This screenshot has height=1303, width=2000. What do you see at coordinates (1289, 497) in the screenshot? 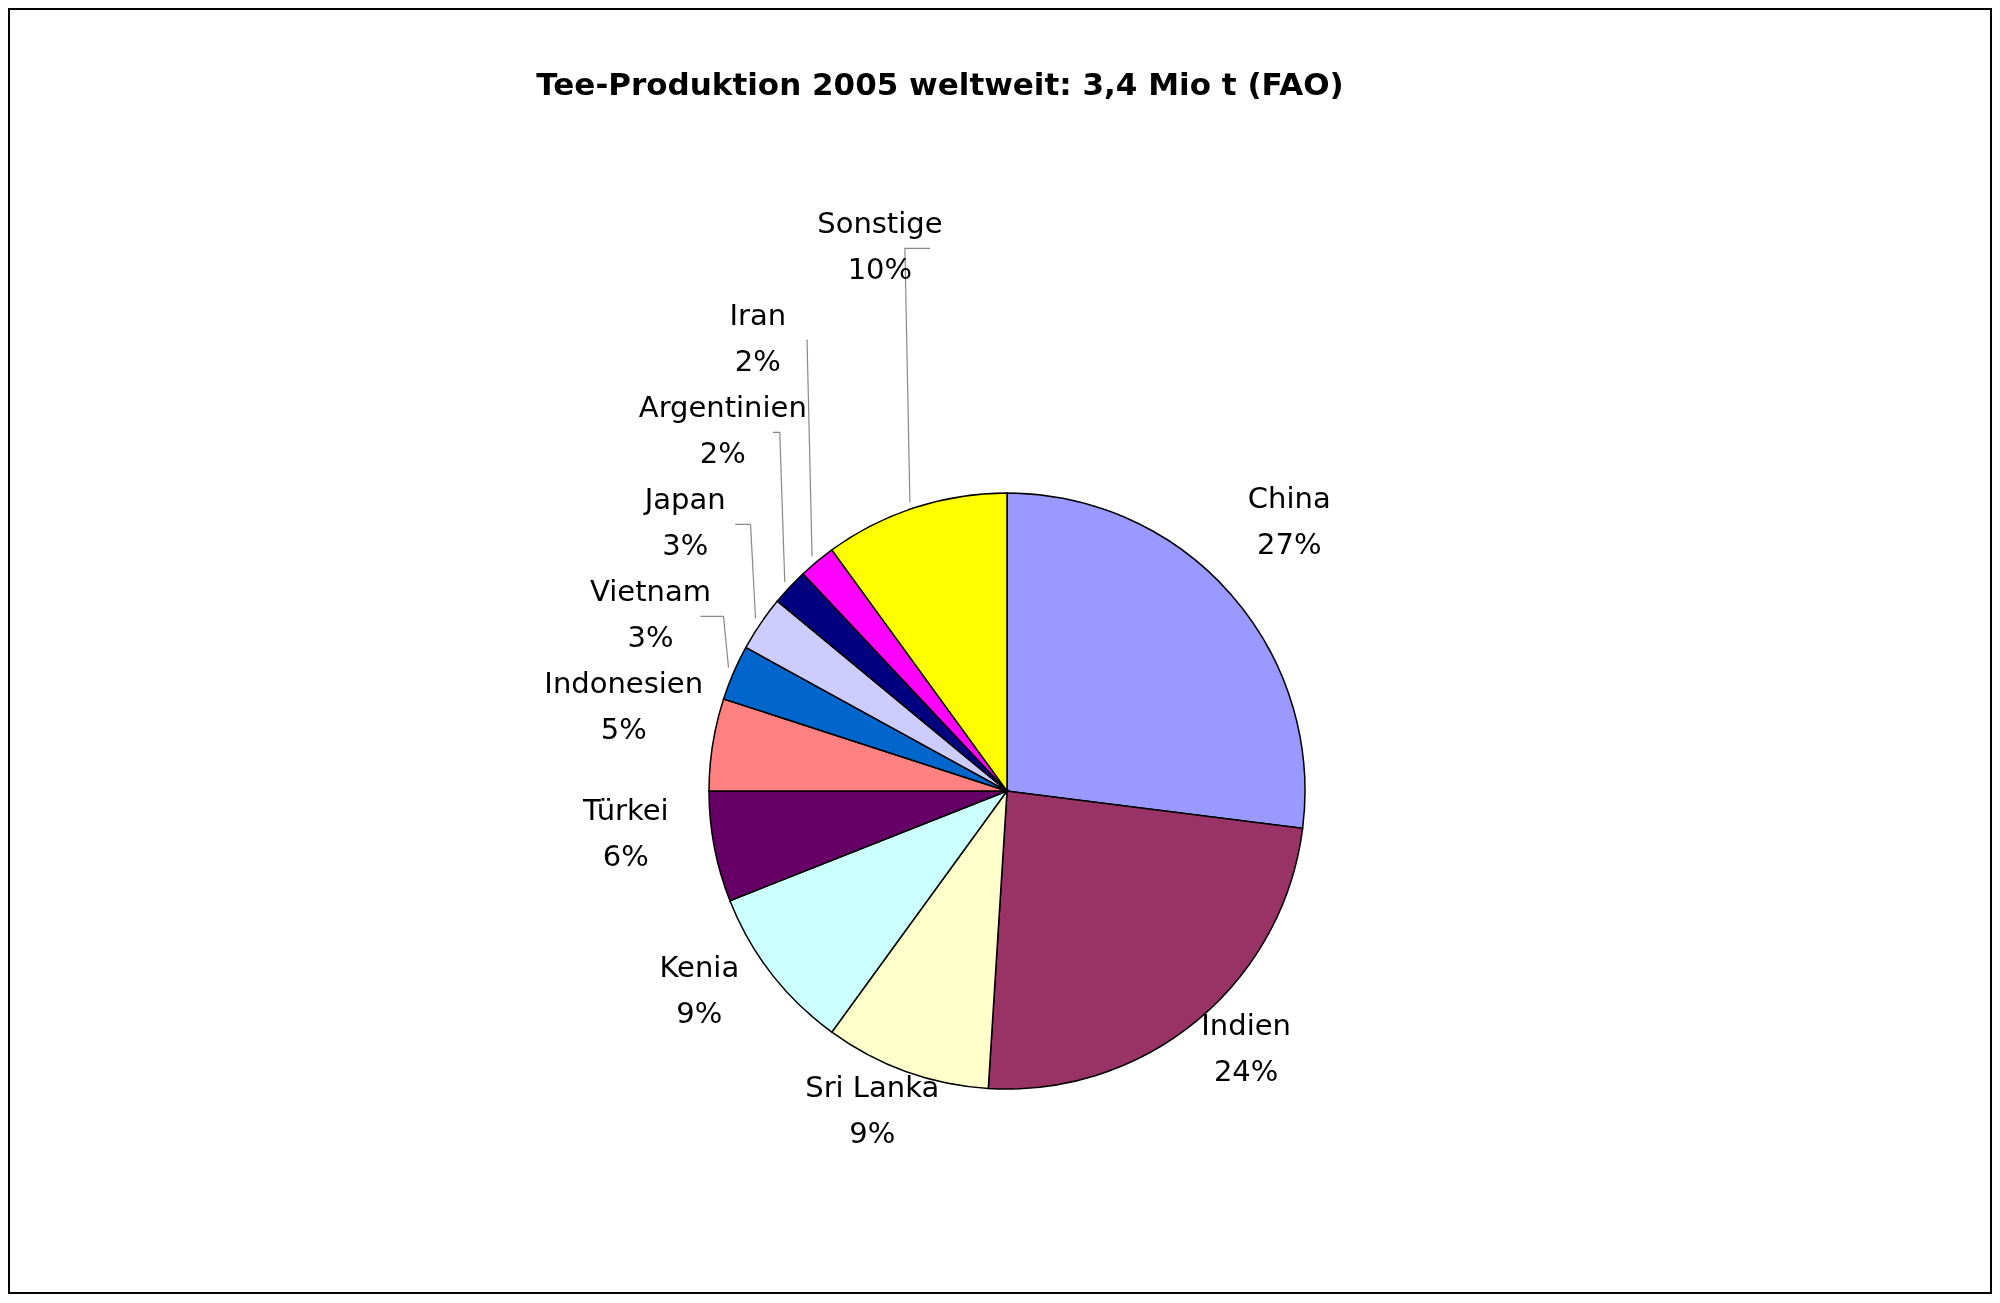
I see `slice-label: China` at bounding box center [1289, 497].